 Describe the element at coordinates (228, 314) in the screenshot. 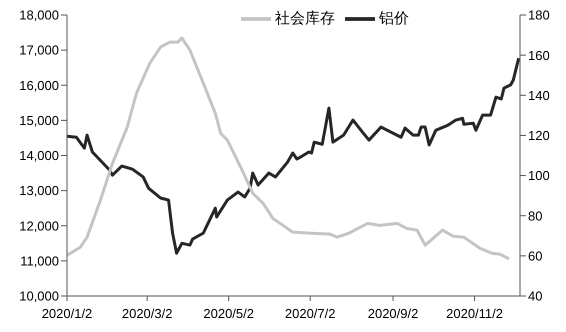

I see `x-tick-label: 2020/5/2` at that location.